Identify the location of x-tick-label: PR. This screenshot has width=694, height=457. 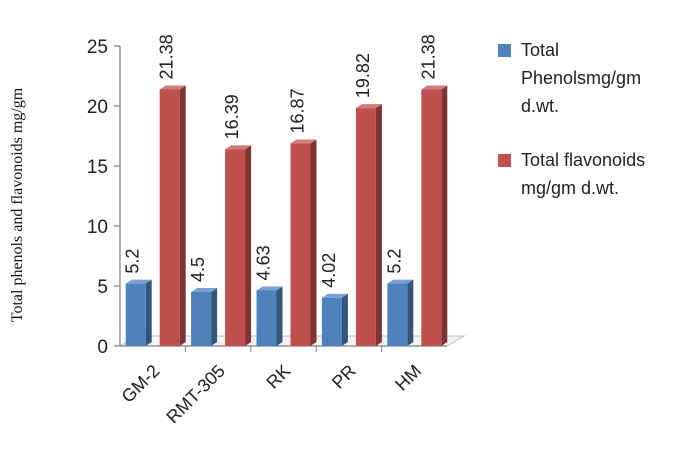
(344, 377).